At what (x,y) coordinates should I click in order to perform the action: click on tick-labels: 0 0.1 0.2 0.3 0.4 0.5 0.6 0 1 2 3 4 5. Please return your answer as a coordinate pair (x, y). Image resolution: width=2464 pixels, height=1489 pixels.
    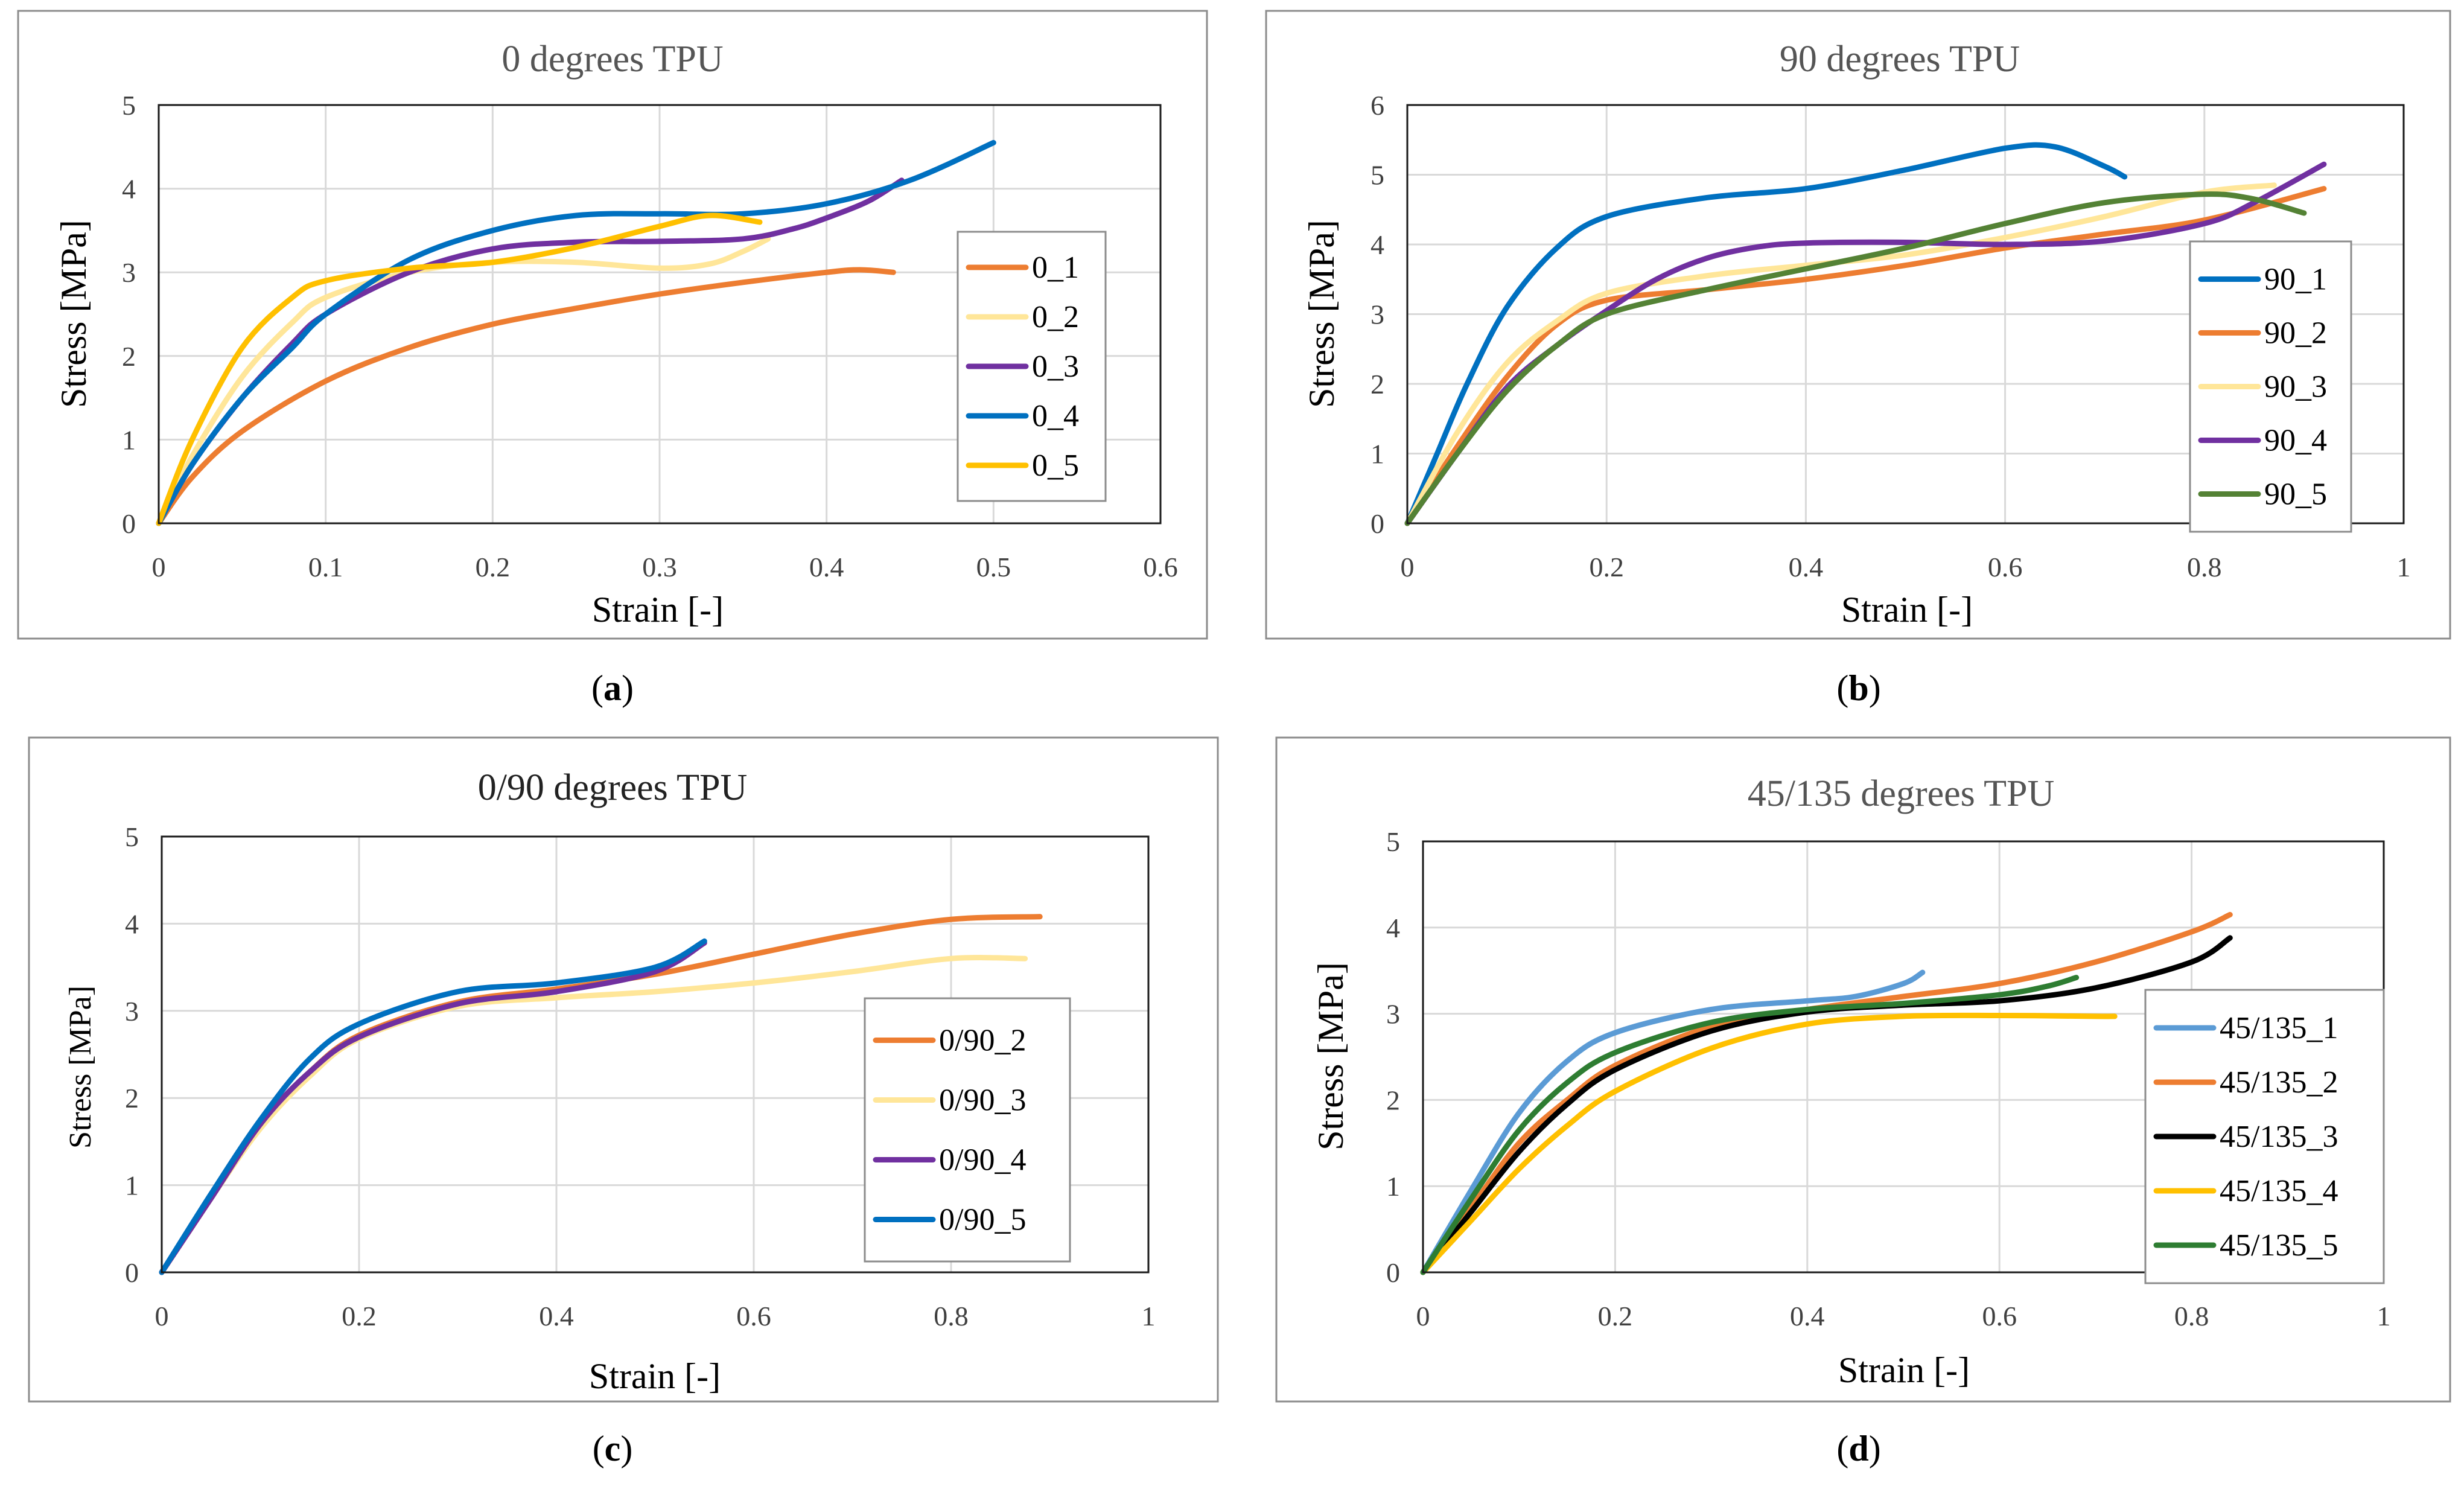
    Looking at the image, I should click on (650, 336).